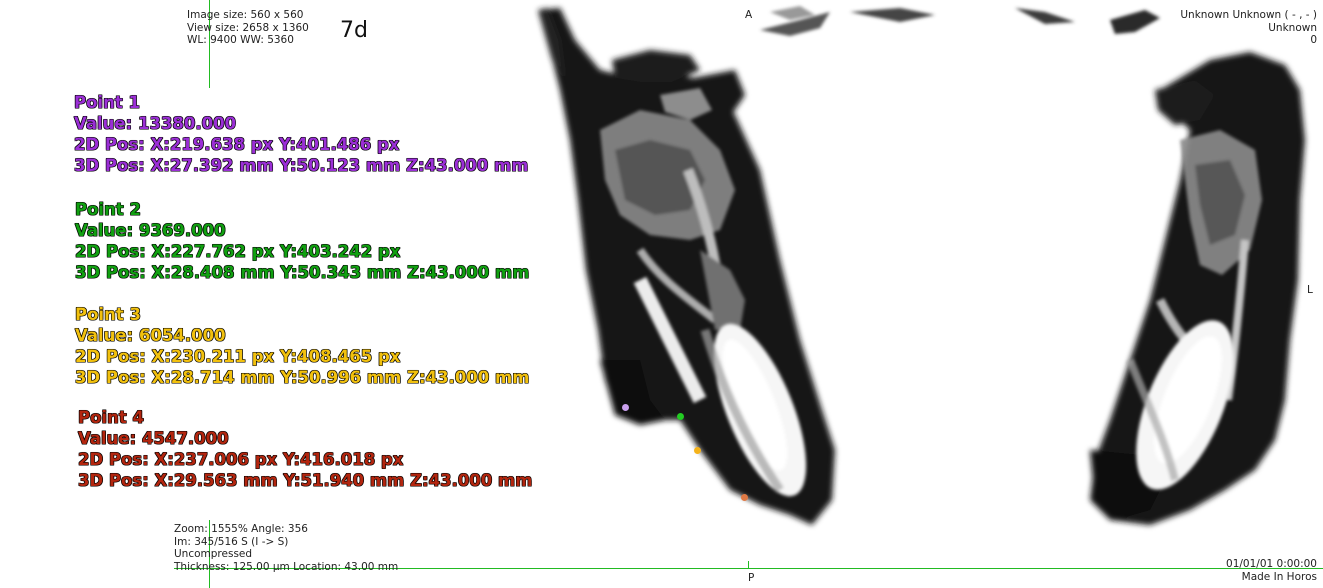 This screenshot has width=1323, height=588. What do you see at coordinates (245, 15) in the screenshot?
I see `image-size-text: Image size: 560 x 560` at bounding box center [245, 15].